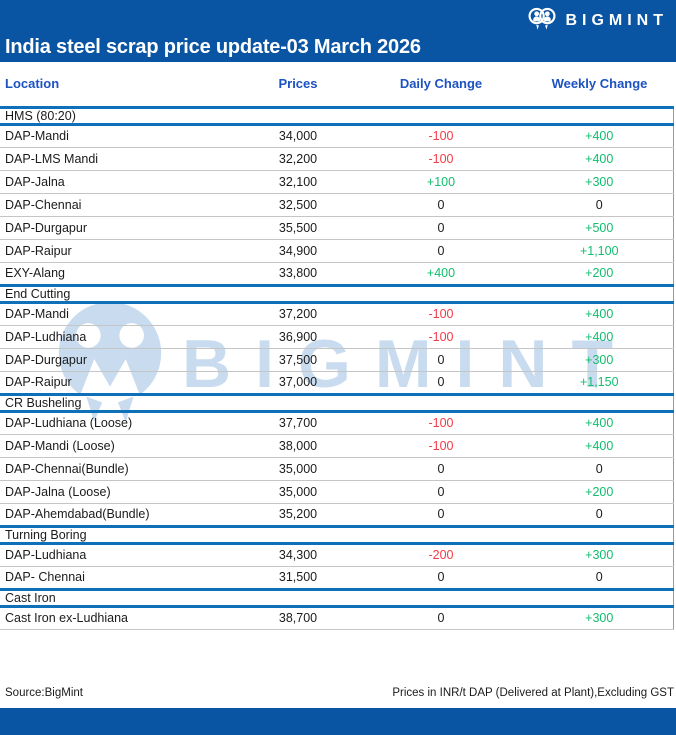 The image size is (676, 735). I want to click on section-row: CR Busheling, so click(337, 402).